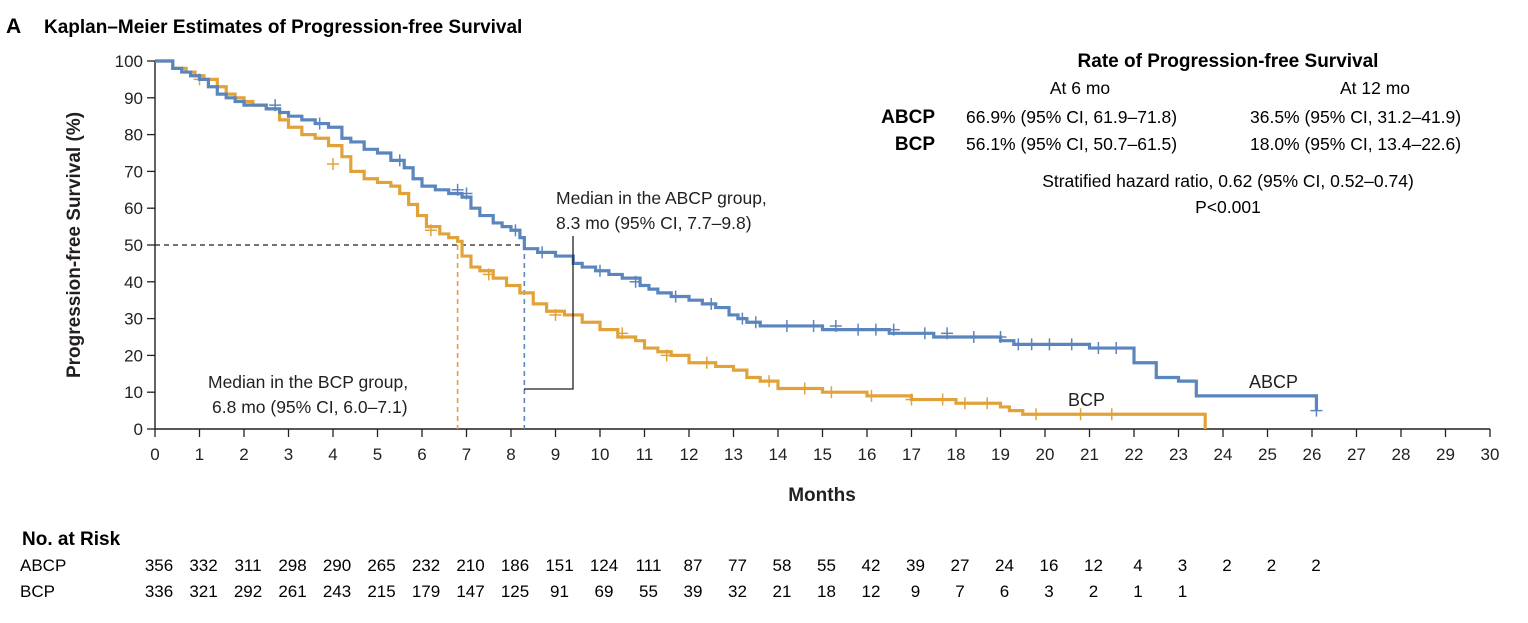 Image resolution: width=1528 pixels, height=623 pixels. I want to click on x-tick-label: 11, so click(645, 454).